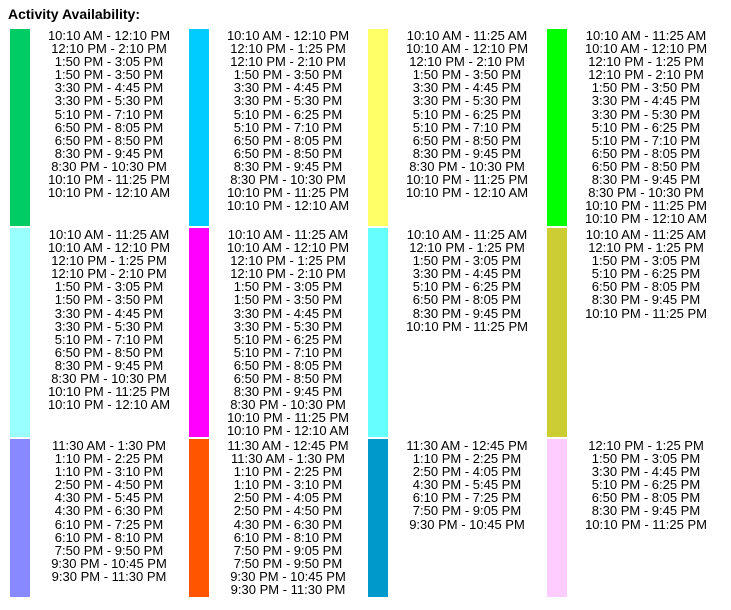 Image resolution: width=731 pixels, height=610 pixels. Describe the element at coordinates (109, 459) in the screenshot. I see `time-slot: 1:10 PM - 2:25 PM` at that location.